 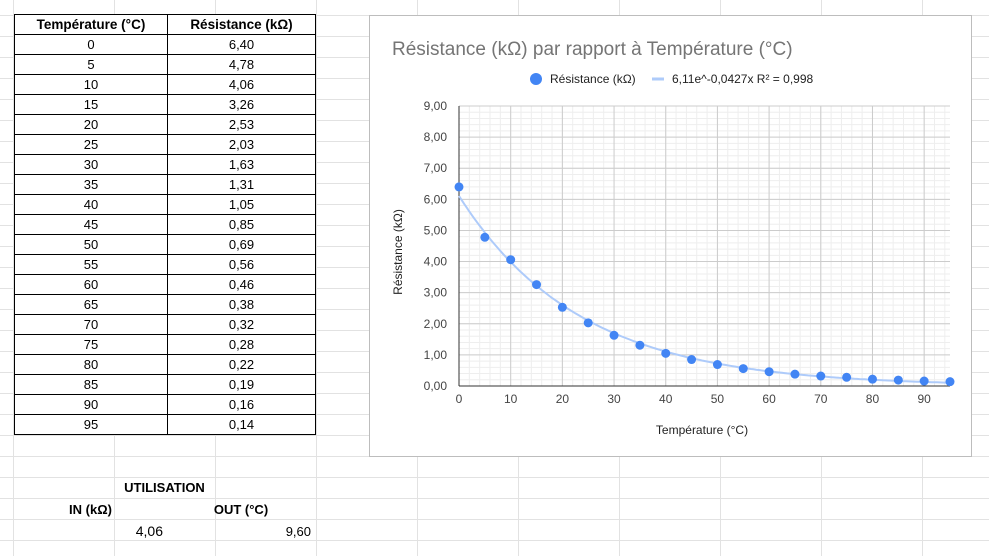 What do you see at coordinates (241, 24) in the screenshot?
I see `header-resistance: Résistance (kΩ)` at bounding box center [241, 24].